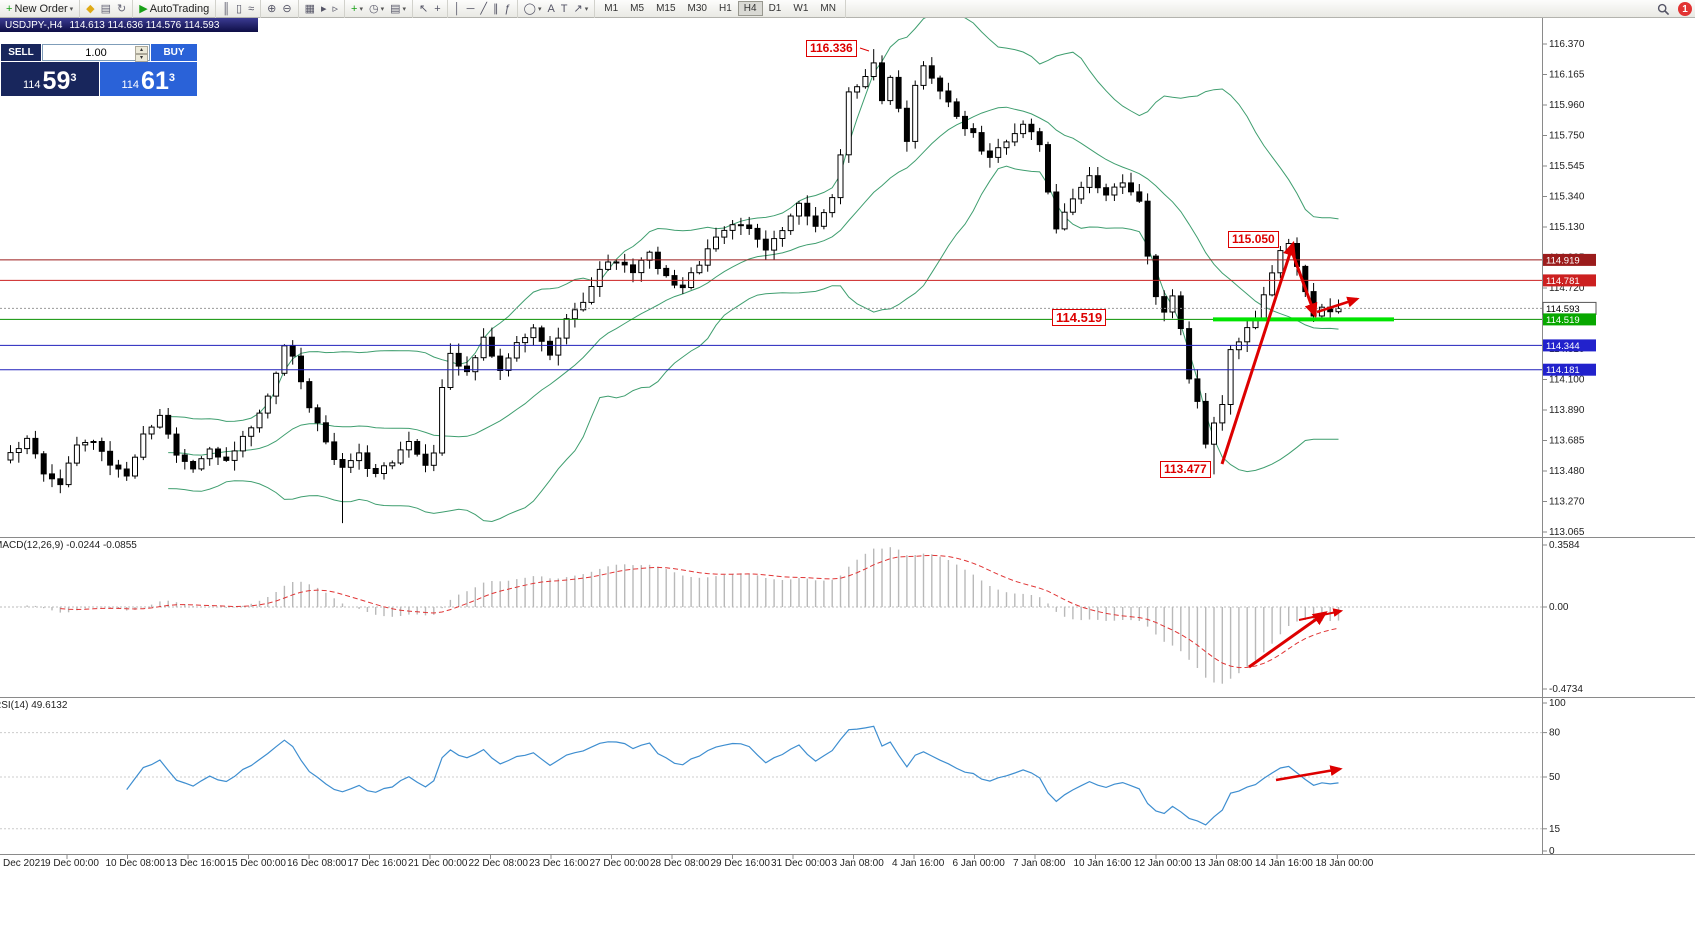 Image resolution: width=1695 pixels, height=943 pixels. Describe the element at coordinates (533, 9) in the screenshot. I see `shapes-button: ◯ ▾` at that location.